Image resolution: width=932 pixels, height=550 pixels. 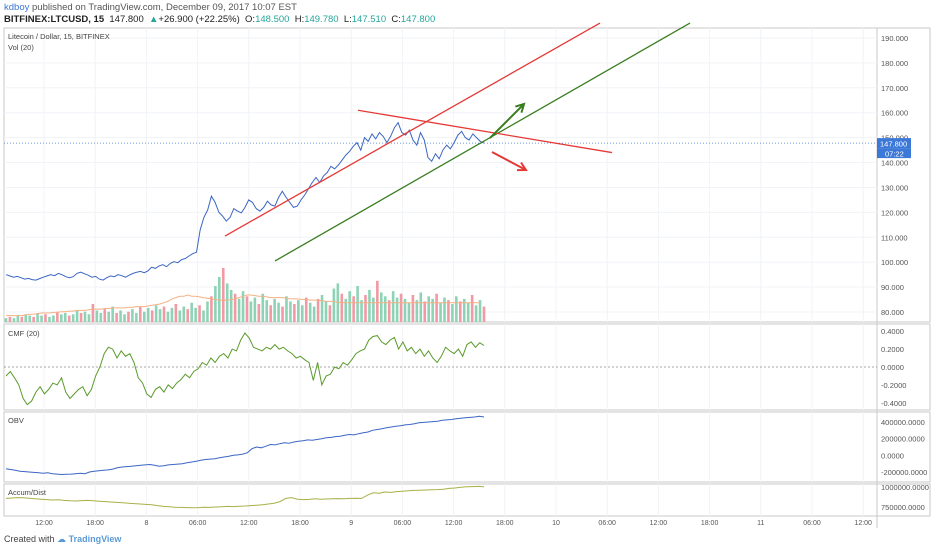 I want to click on countdown-badge, so click(x=894, y=153).